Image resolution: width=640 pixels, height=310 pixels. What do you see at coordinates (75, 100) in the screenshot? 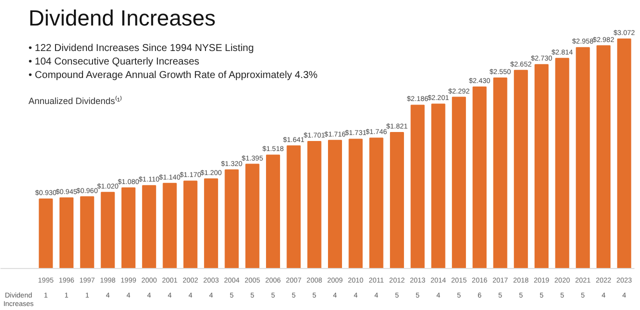
I see `text: Annualized Dividends⁽¹⁾` at bounding box center [75, 100].